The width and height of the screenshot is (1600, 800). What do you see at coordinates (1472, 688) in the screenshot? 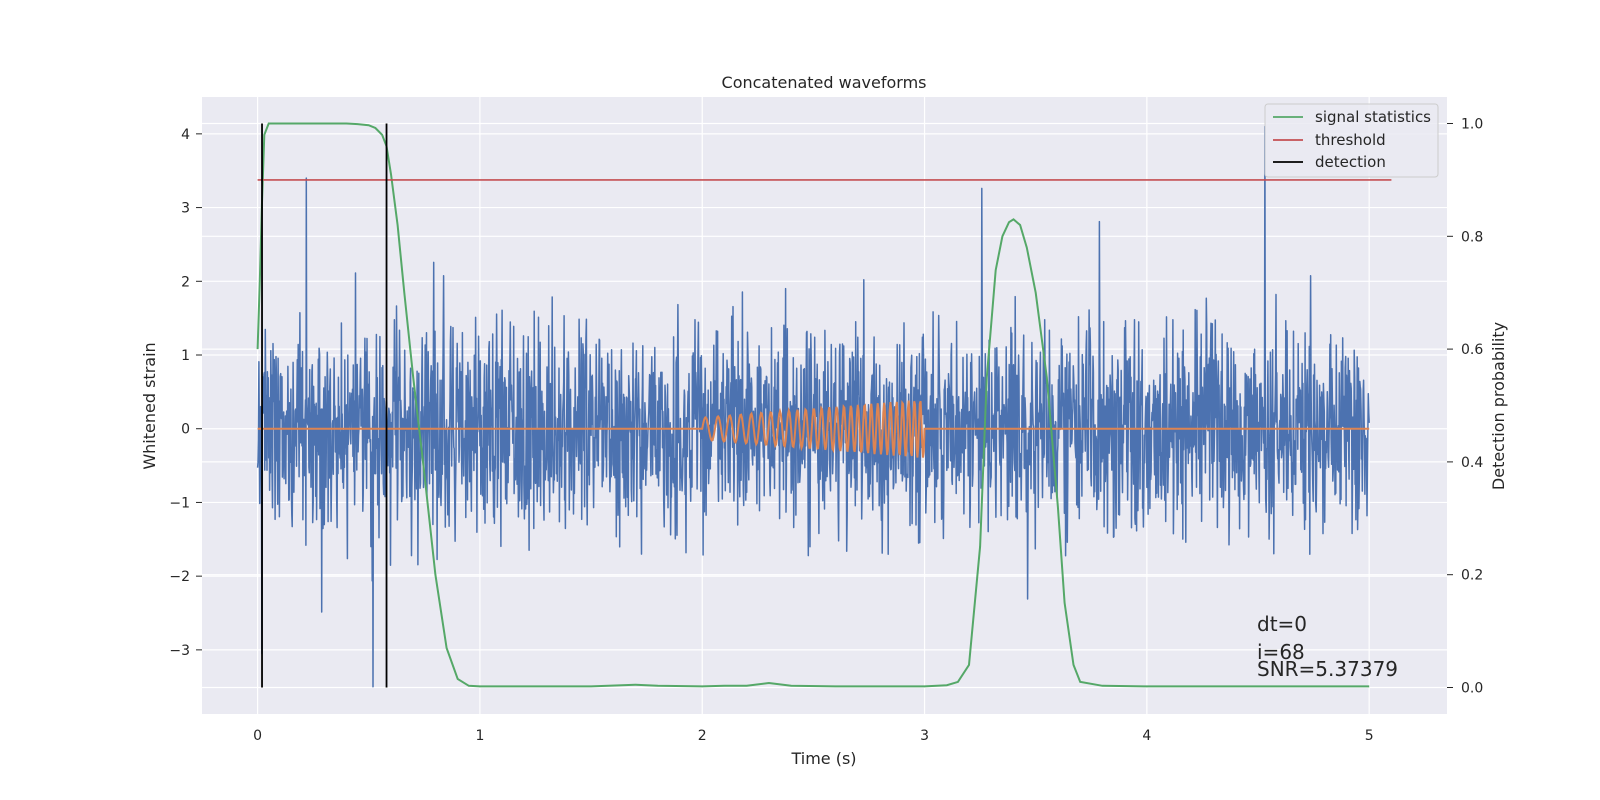
I see `y-right-tick-label: 0.0` at bounding box center [1472, 688].